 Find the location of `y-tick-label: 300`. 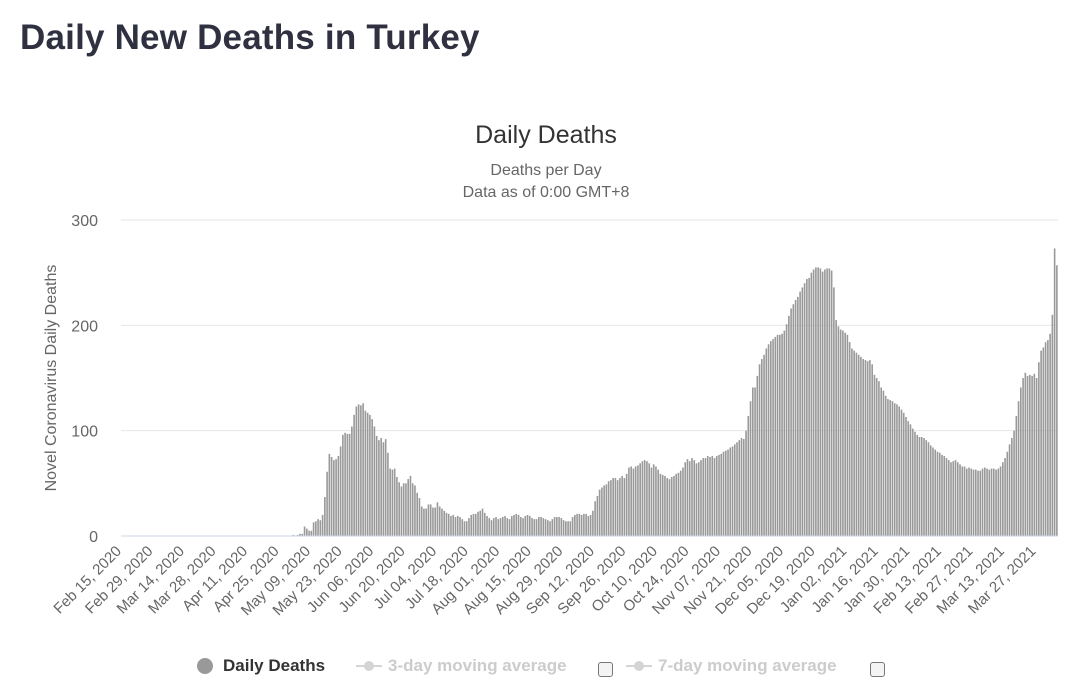

y-tick-label: 300 is located at coordinates (84, 221).